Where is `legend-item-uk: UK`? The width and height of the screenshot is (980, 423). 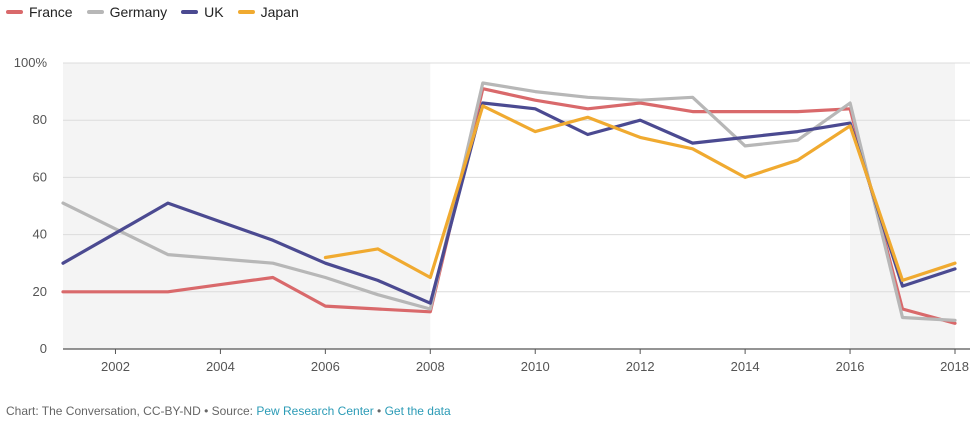
legend-item-uk: UK is located at coordinates (202, 12).